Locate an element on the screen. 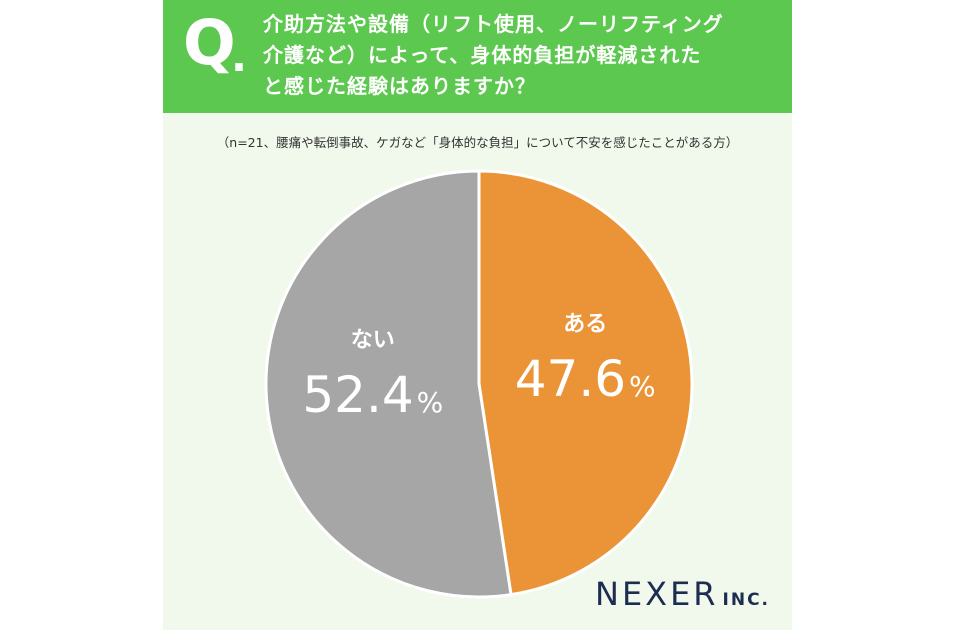  slice-value-2: 52.4% is located at coordinates (372, 395).